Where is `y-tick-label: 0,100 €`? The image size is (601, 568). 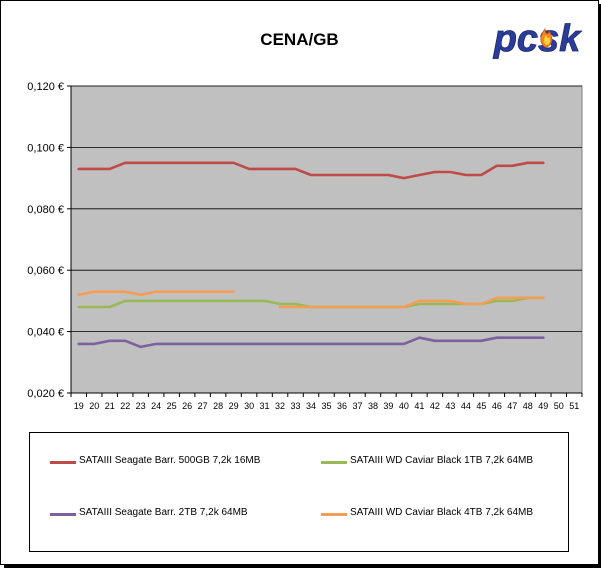
y-tick-label: 0,100 € is located at coordinates (45, 148).